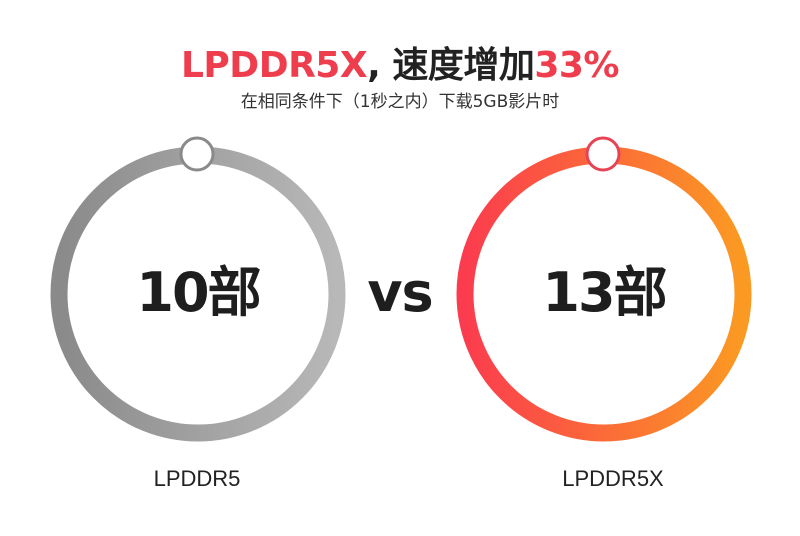  I want to click on title-product: LPDDR5X, so click(274, 65).